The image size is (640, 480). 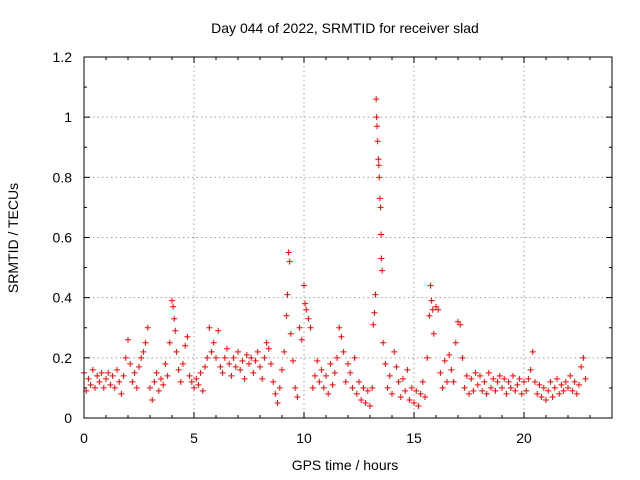 What do you see at coordinates (63, 57) in the screenshot?
I see `y-tick-label-6: 1.2` at bounding box center [63, 57].